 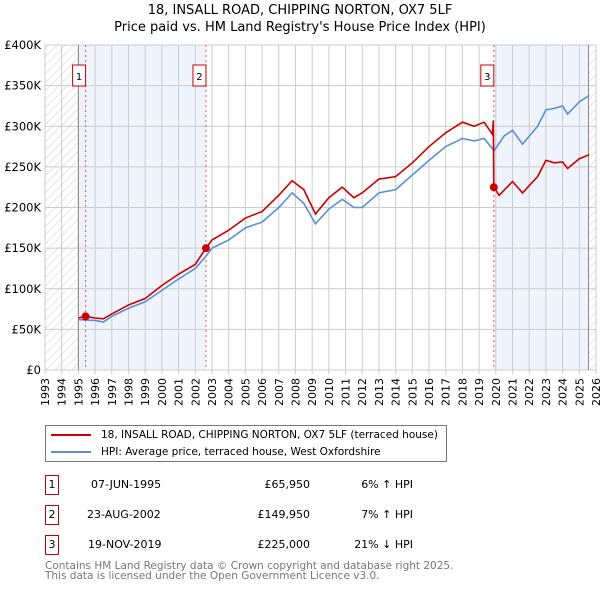 I want to click on x-tick-label: 2006, so click(x=262, y=392).